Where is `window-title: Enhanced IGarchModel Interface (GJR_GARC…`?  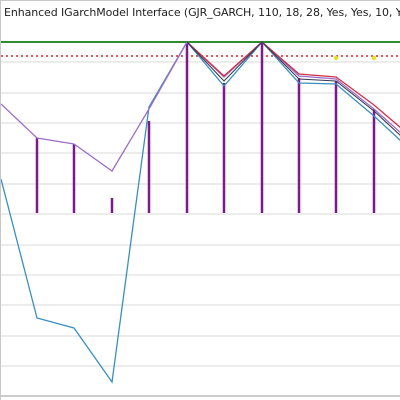 window-title: Enhanced IGarchModel Interface (GJR_GARC… is located at coordinates (202, 12).